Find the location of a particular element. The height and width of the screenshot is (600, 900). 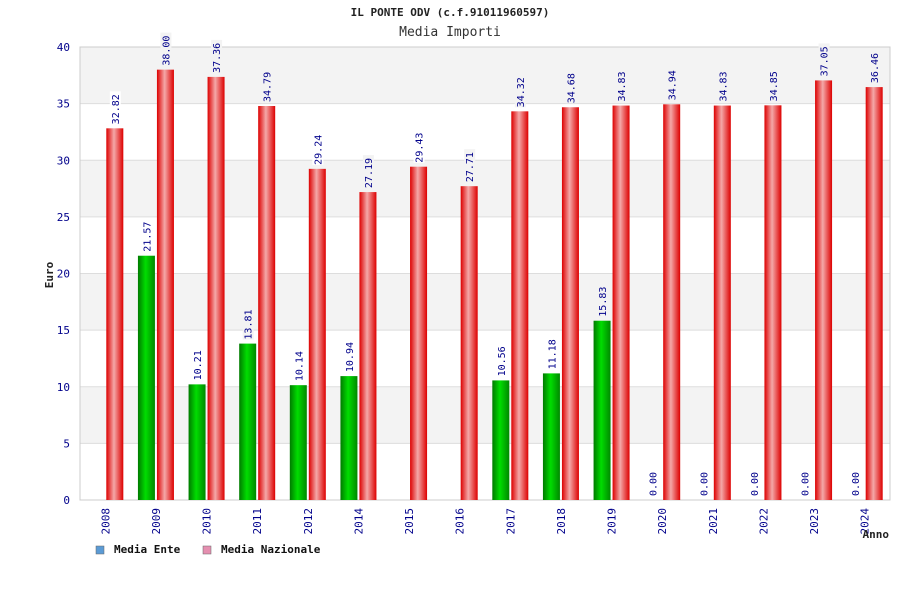

data-label-media-ente-2024: 0.00 is located at coordinates (856, 484).